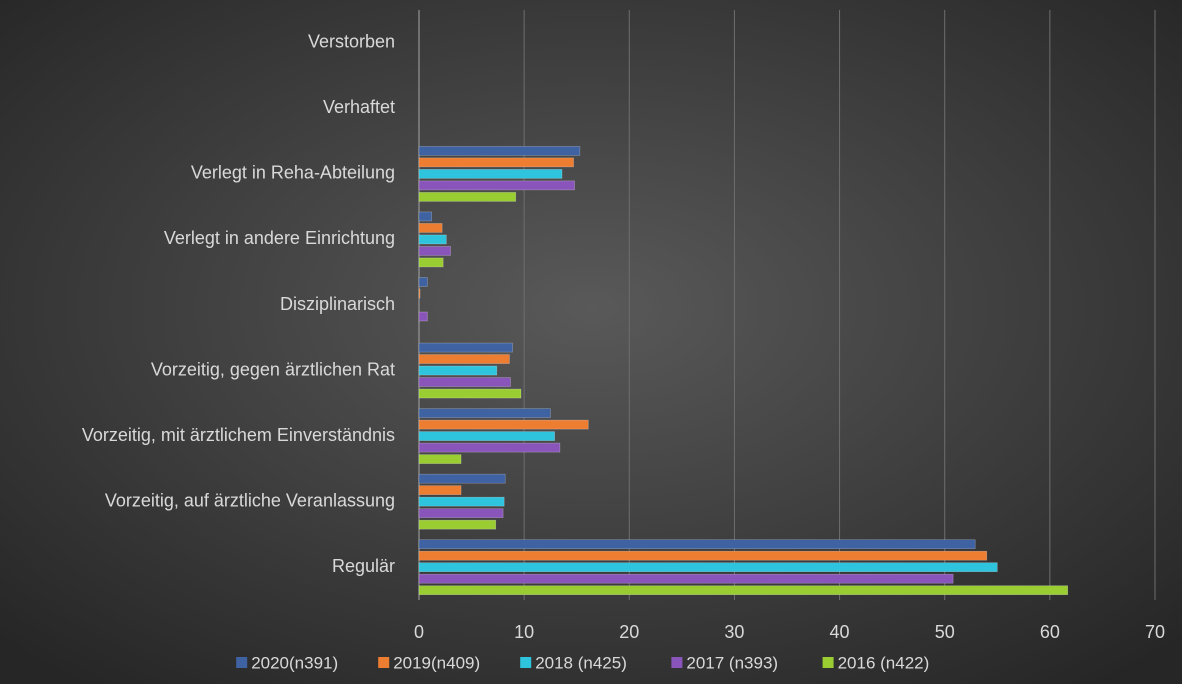 This screenshot has height=684, width=1182. What do you see at coordinates (734, 632) in the screenshot?
I see `x-tick-label: 30` at bounding box center [734, 632].